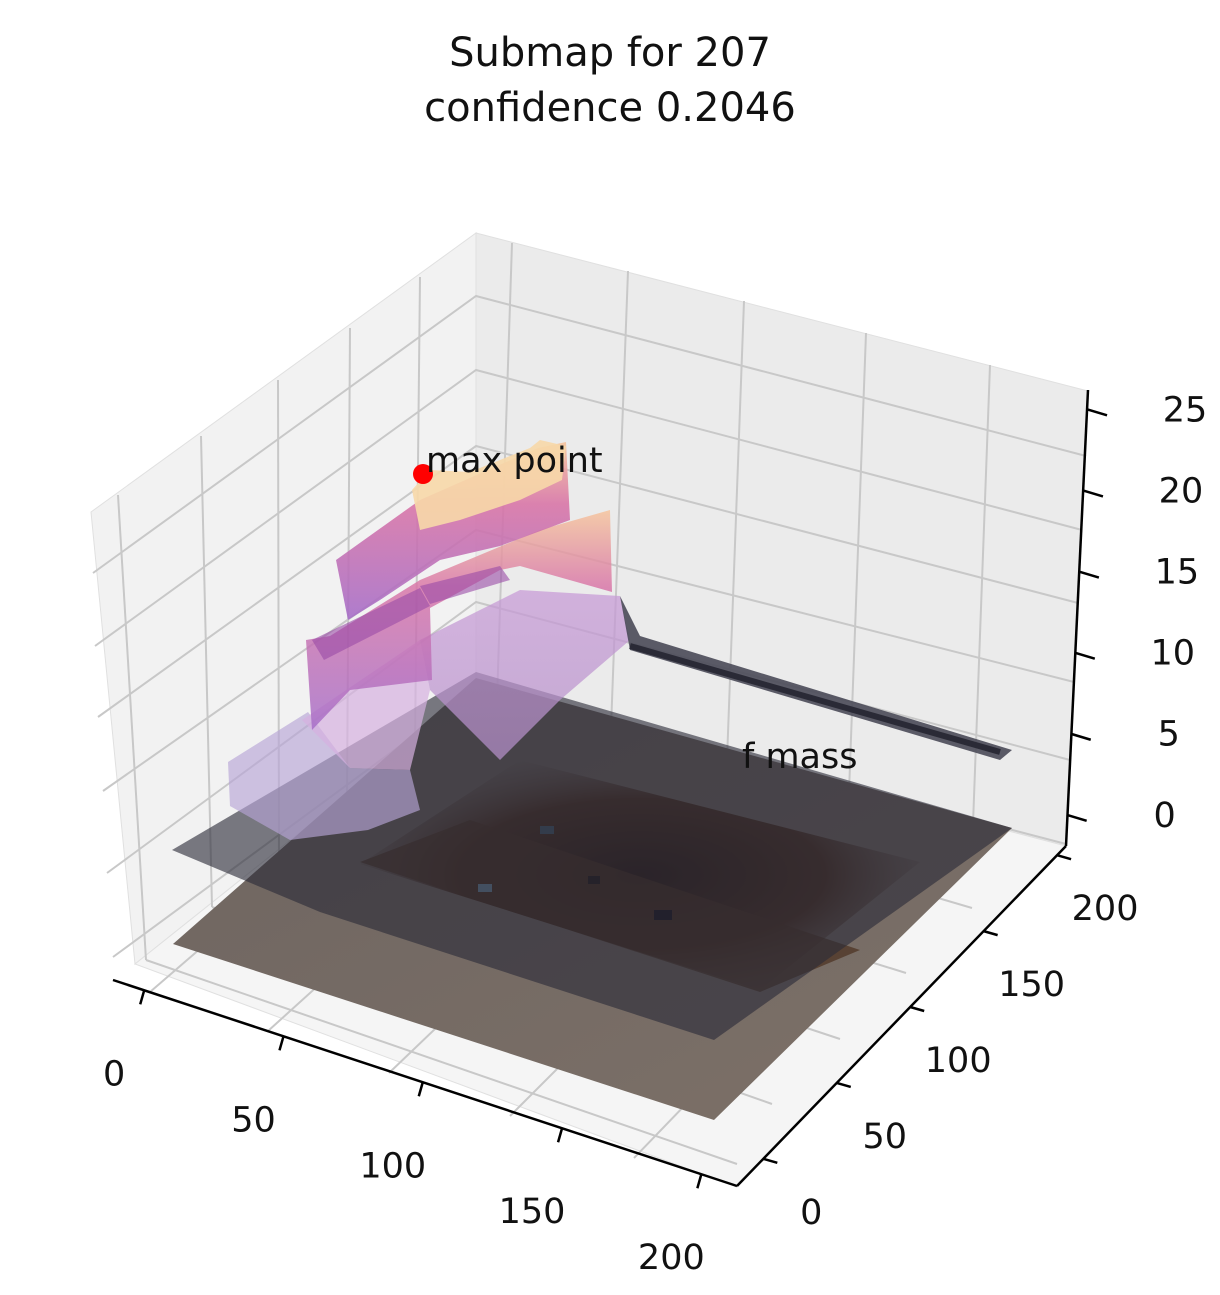 This screenshot has width=1220, height=1295. Describe the element at coordinates (514, 461) in the screenshot. I see `annotation-max-point: max point` at that location.